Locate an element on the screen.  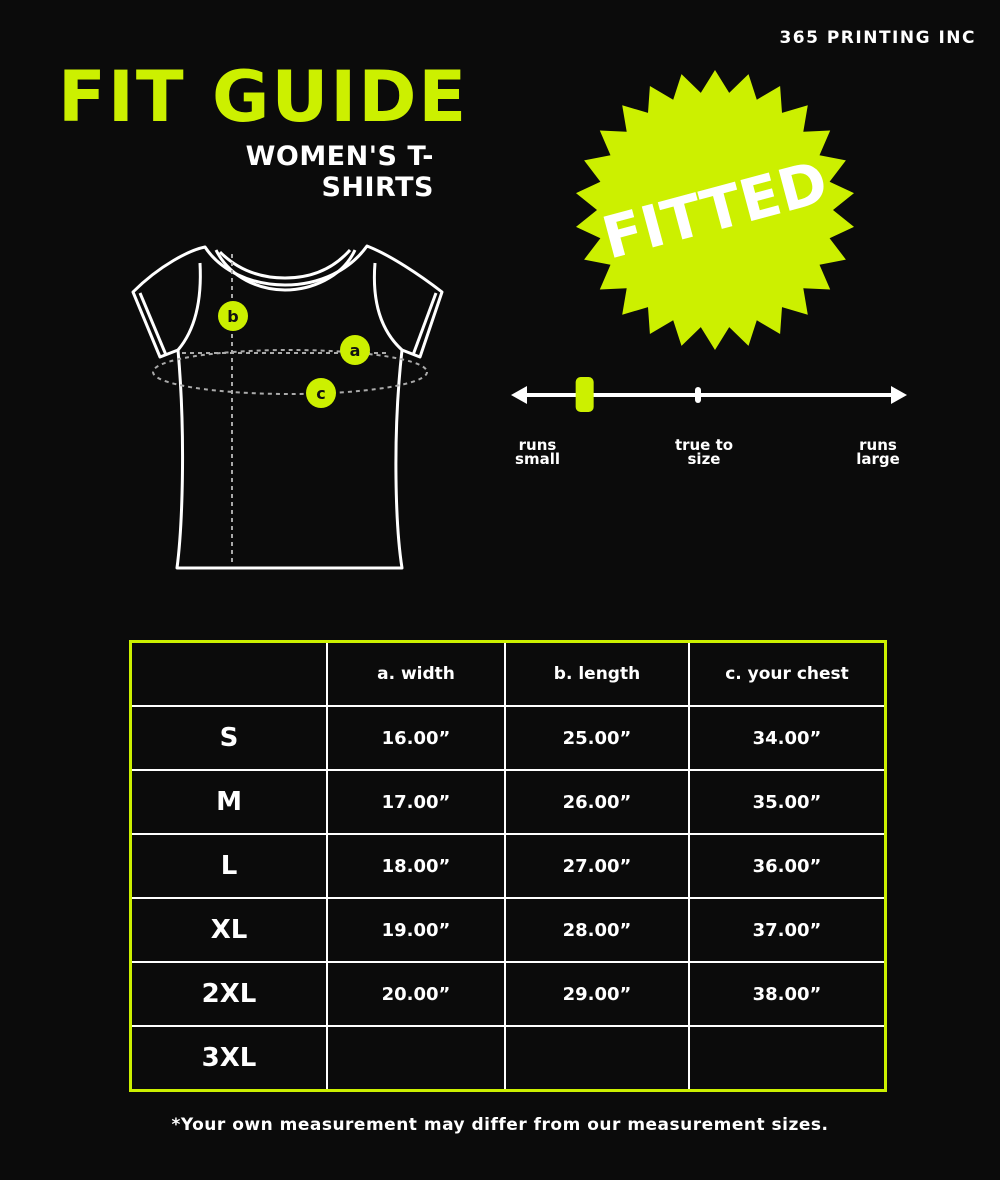
size-label: XL is located at coordinates (228, 930).